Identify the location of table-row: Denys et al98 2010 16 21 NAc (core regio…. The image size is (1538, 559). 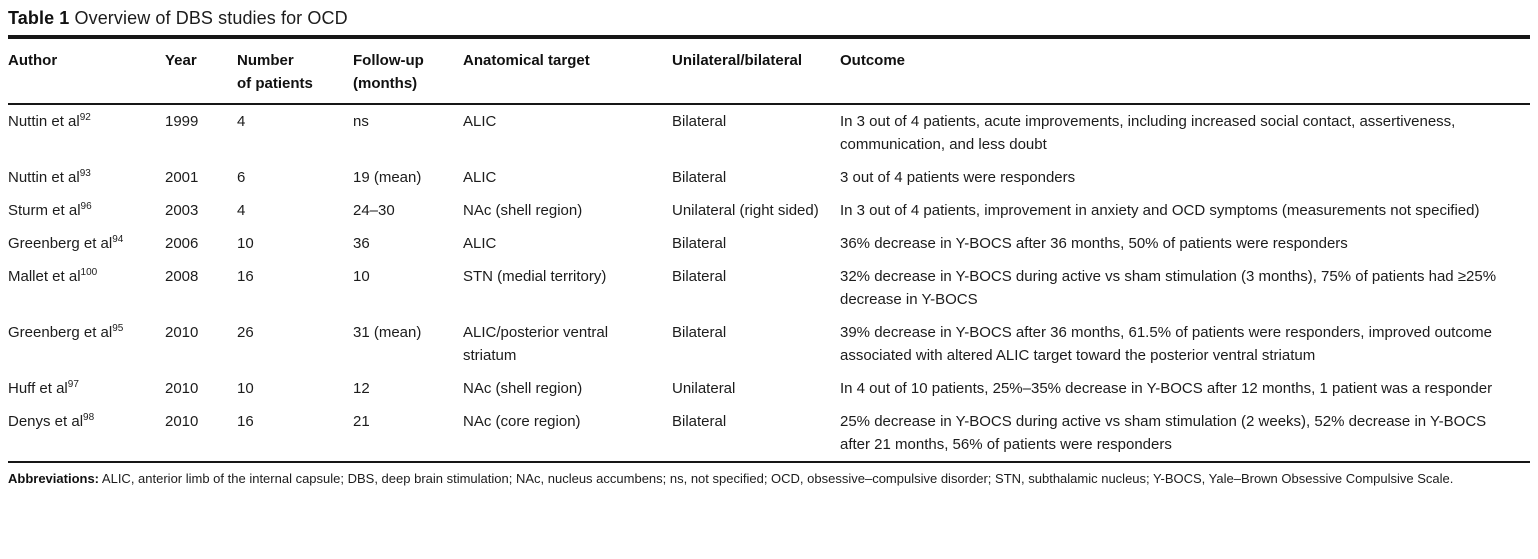
(769, 434).